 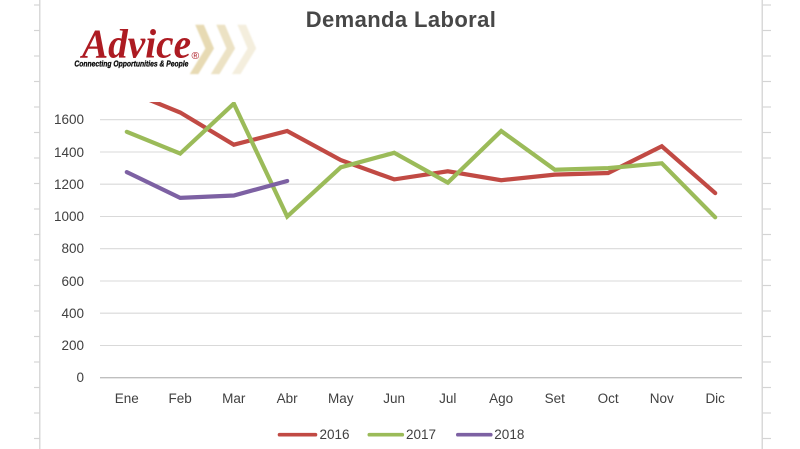 I want to click on svg-text:Connecting Opportunities & Peo: Connecting Opportunities & People, so click(x=131, y=63).